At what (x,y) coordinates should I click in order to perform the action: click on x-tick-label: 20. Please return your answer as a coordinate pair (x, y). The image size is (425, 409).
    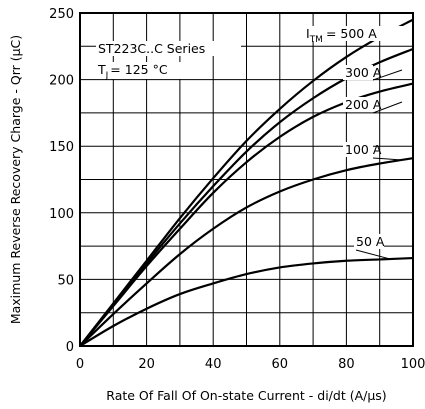
    Looking at the image, I should click on (146, 364).